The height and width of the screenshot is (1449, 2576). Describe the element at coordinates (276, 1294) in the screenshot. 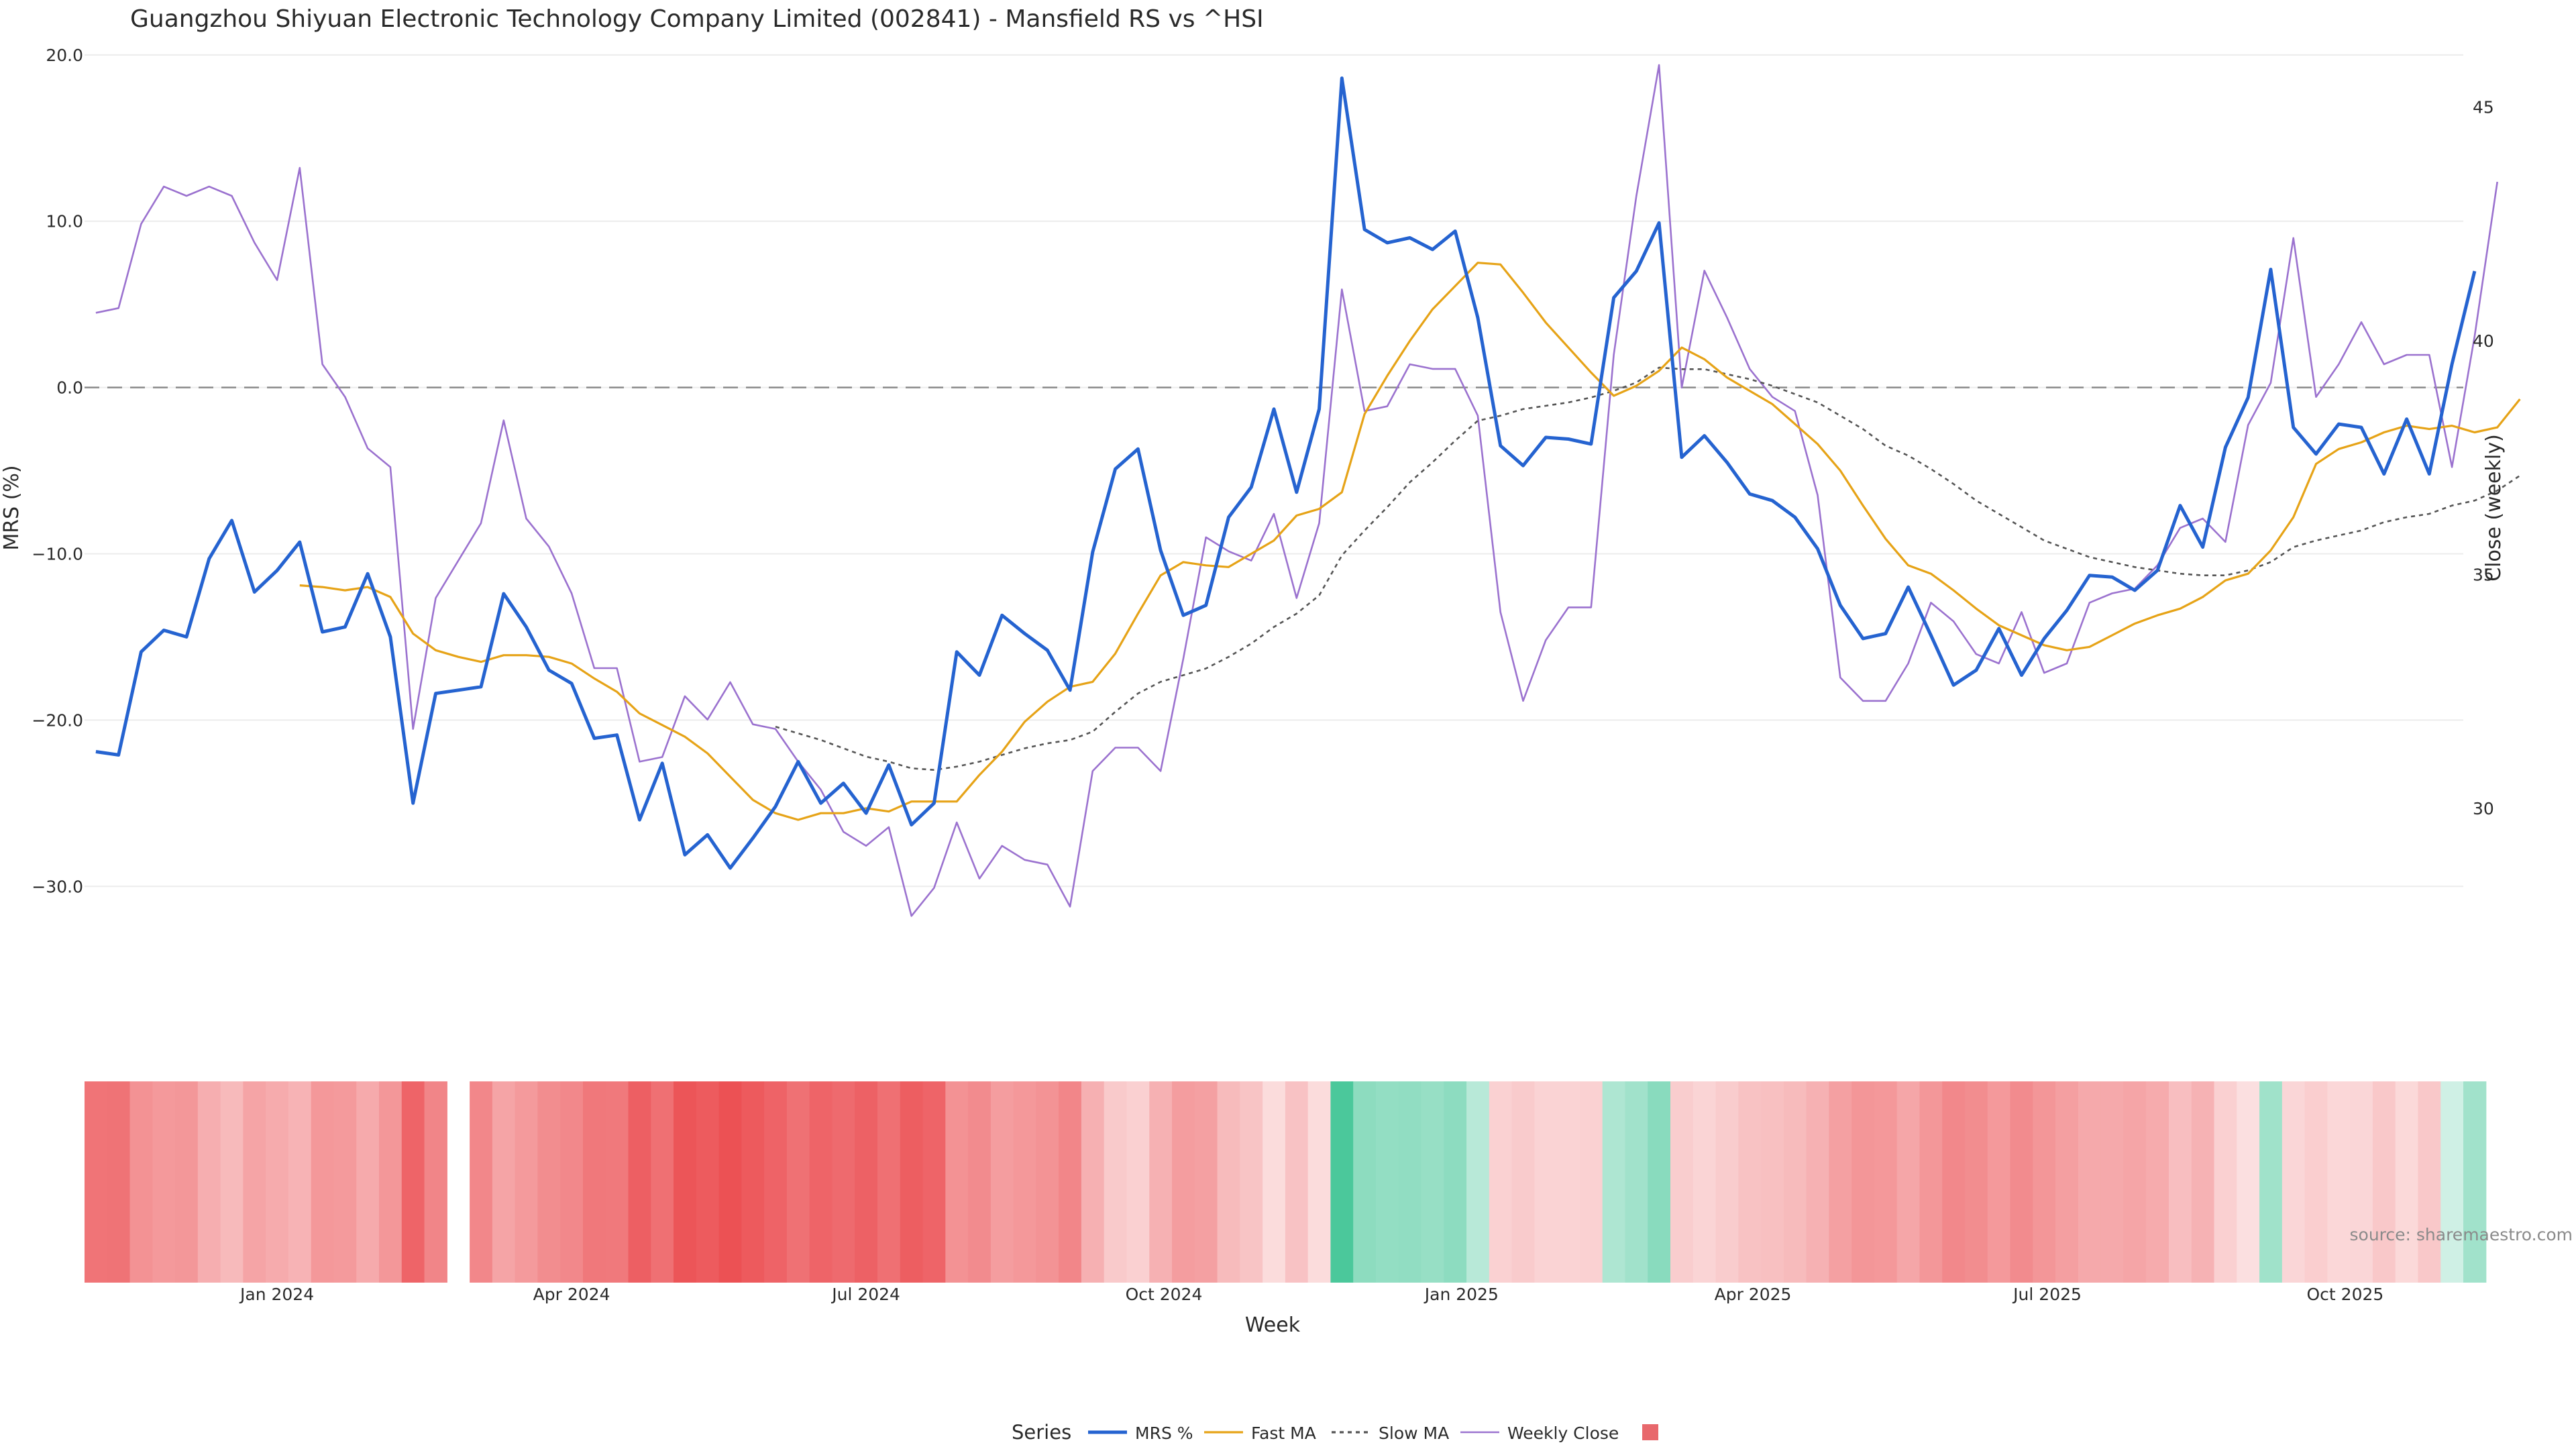

I see `x-tick-label: Jan 2024` at that location.